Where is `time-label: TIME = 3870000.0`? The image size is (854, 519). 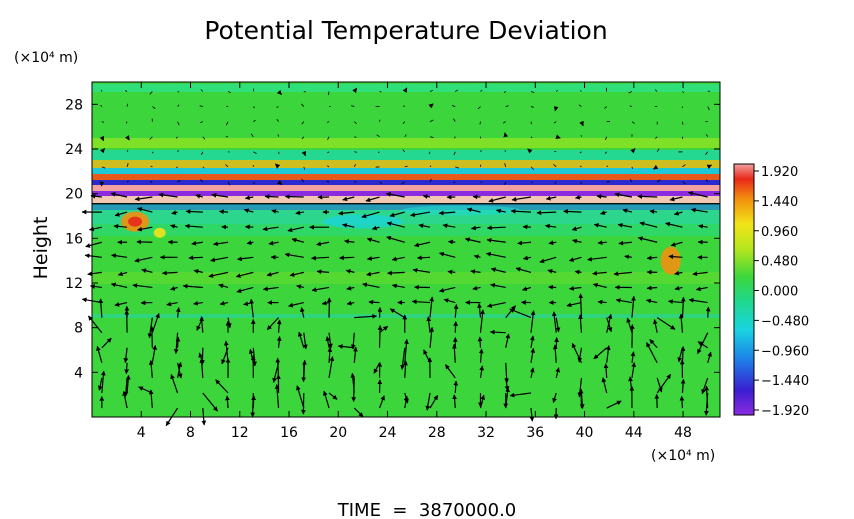
time-label: TIME = 3870000.0 is located at coordinates (427, 509).